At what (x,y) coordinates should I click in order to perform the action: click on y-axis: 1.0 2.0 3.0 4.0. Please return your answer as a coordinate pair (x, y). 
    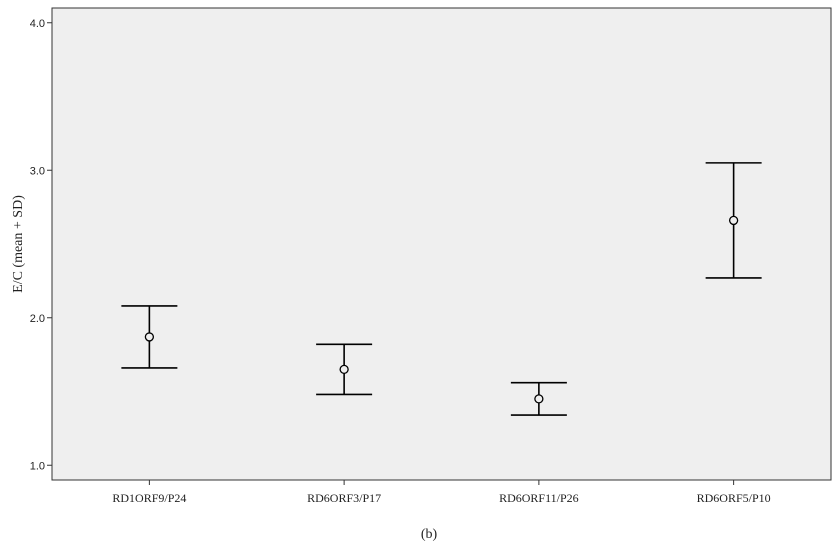
    Looking at the image, I should click on (41, 245).